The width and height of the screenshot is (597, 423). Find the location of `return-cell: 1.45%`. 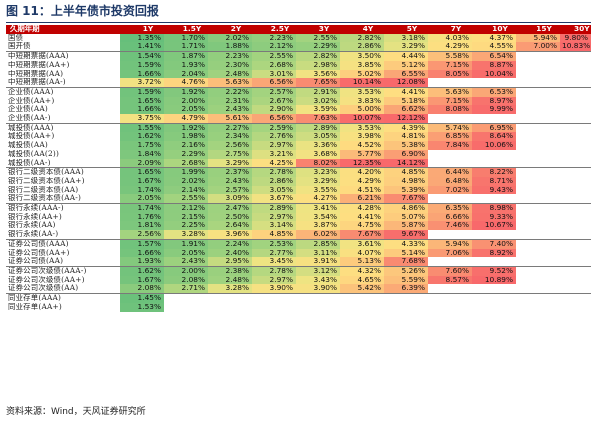

return-cell: 1.45% is located at coordinates (142, 298).